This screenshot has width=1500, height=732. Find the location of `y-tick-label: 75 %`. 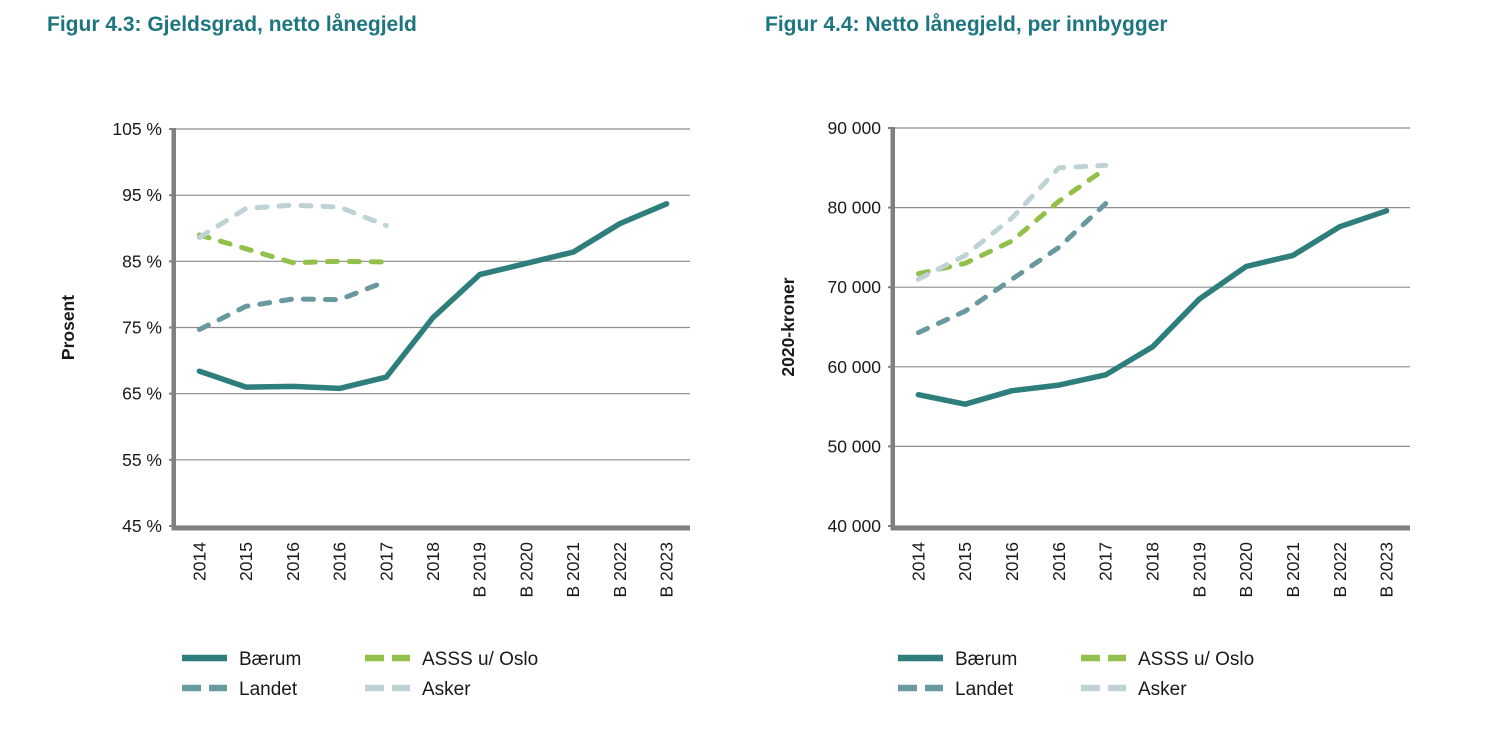

y-tick-label: 75 % is located at coordinates (142, 328).